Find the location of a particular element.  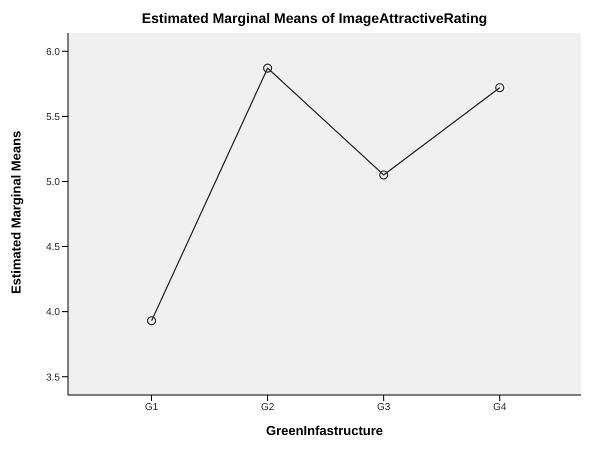

x-axis-title: GreenInfastructure is located at coordinates (325, 430).